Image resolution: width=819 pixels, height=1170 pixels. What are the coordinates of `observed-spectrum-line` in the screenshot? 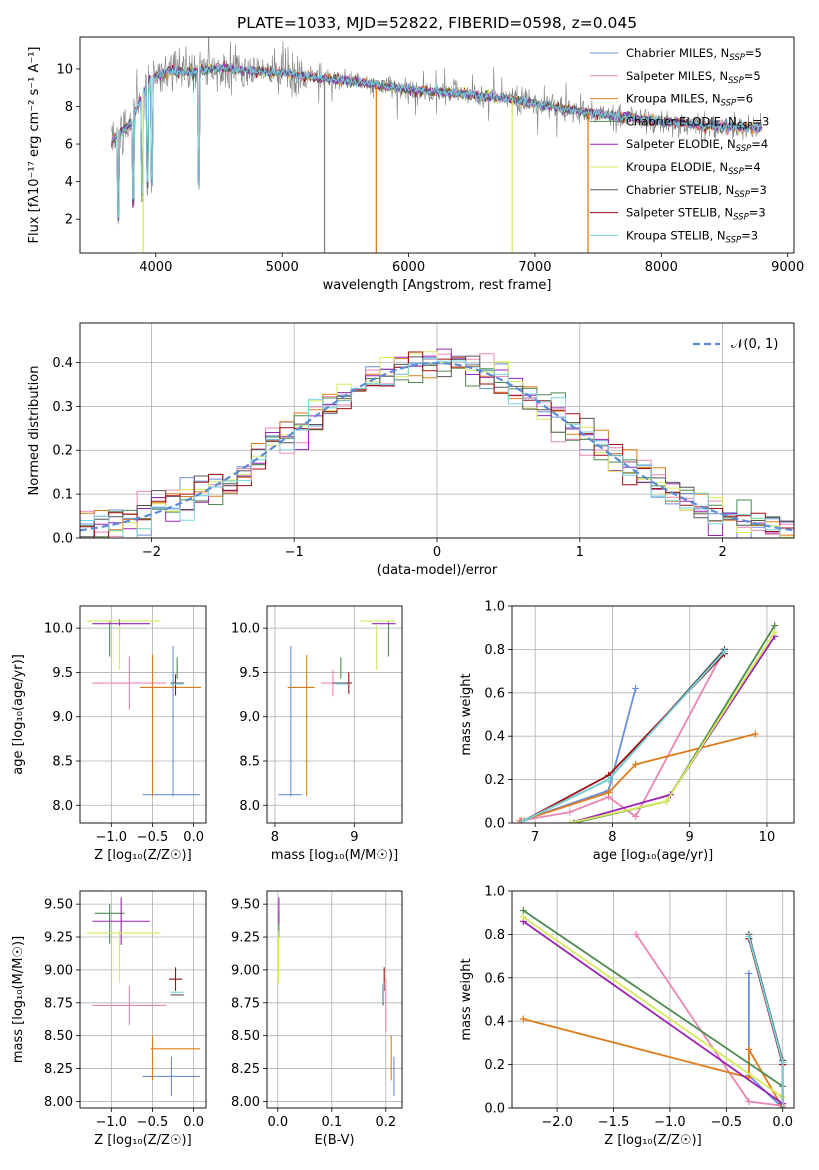 It's located at (437, 131).